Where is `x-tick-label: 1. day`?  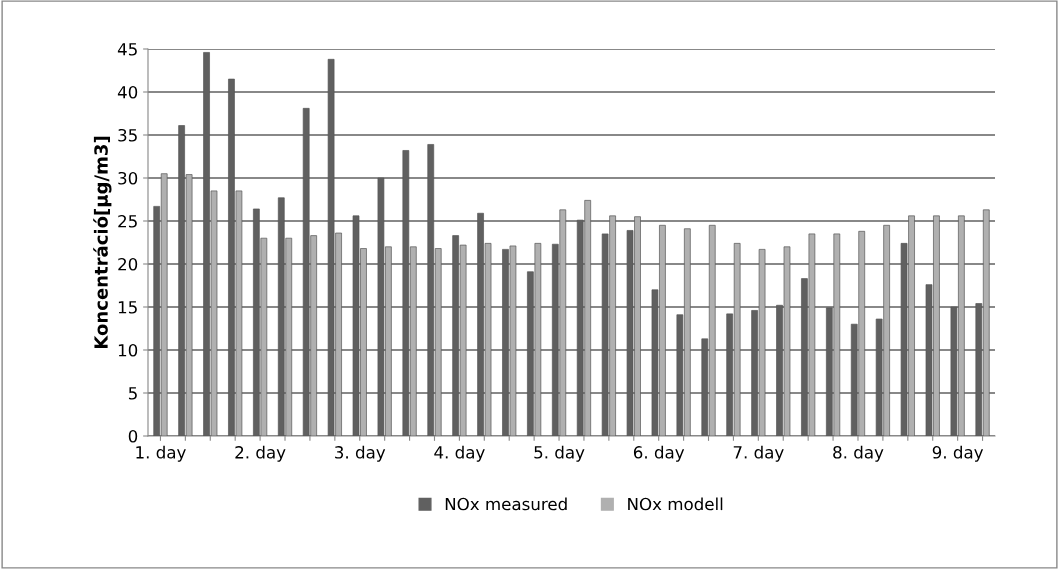
x-tick-label: 1. day is located at coordinates (161, 453).